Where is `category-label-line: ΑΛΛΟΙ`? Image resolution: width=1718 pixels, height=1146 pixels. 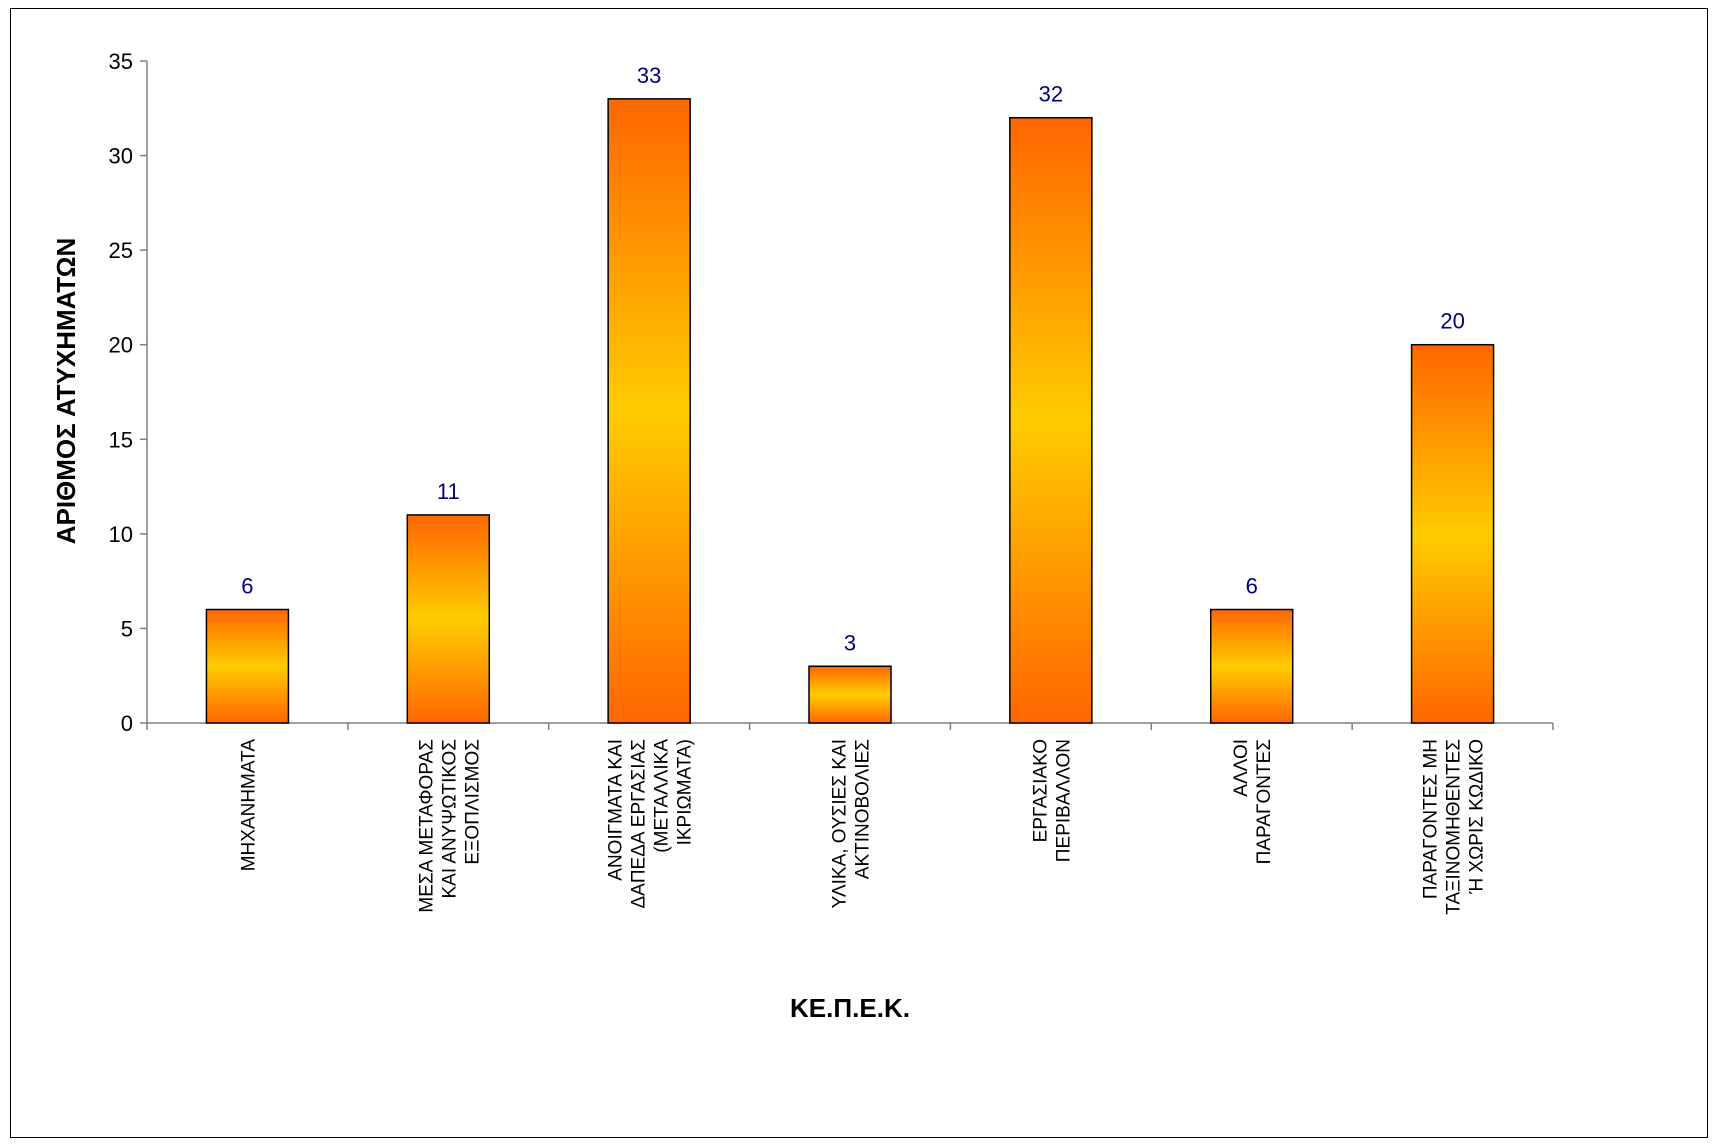
category-label-line: ΑΛΛΟΙ is located at coordinates (1241, 768).